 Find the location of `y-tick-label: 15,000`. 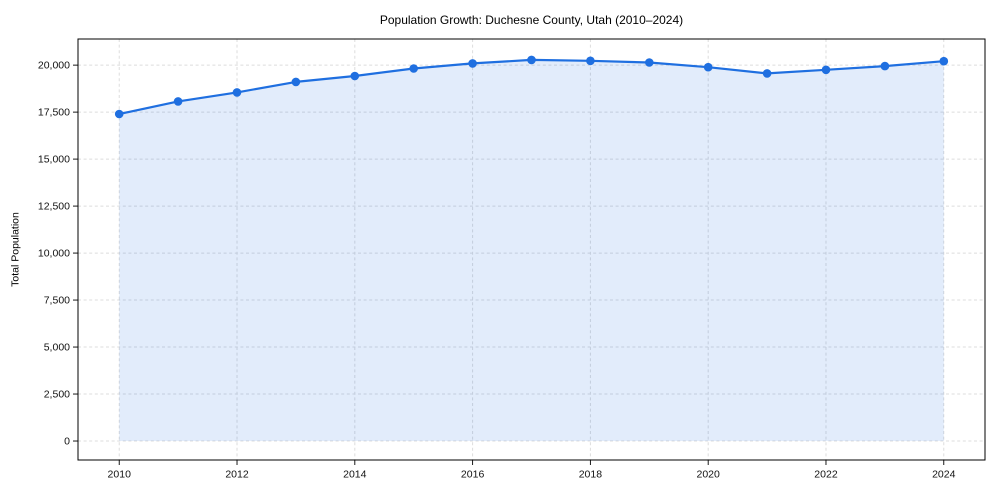

y-tick-label: 15,000 is located at coordinates (54, 160).